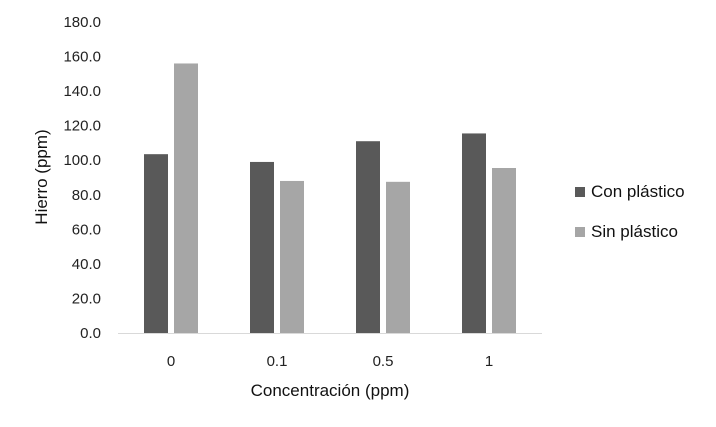 This screenshot has width=716, height=427. I want to click on x-tick-label: 0, so click(171, 361).